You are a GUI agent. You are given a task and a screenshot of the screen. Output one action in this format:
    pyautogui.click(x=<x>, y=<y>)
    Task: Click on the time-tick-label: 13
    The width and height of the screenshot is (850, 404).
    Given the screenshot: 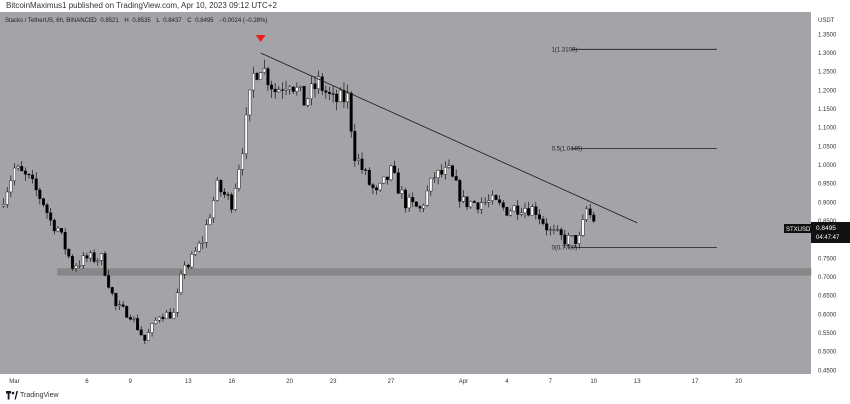 What is the action you would take?
    pyautogui.click(x=188, y=382)
    